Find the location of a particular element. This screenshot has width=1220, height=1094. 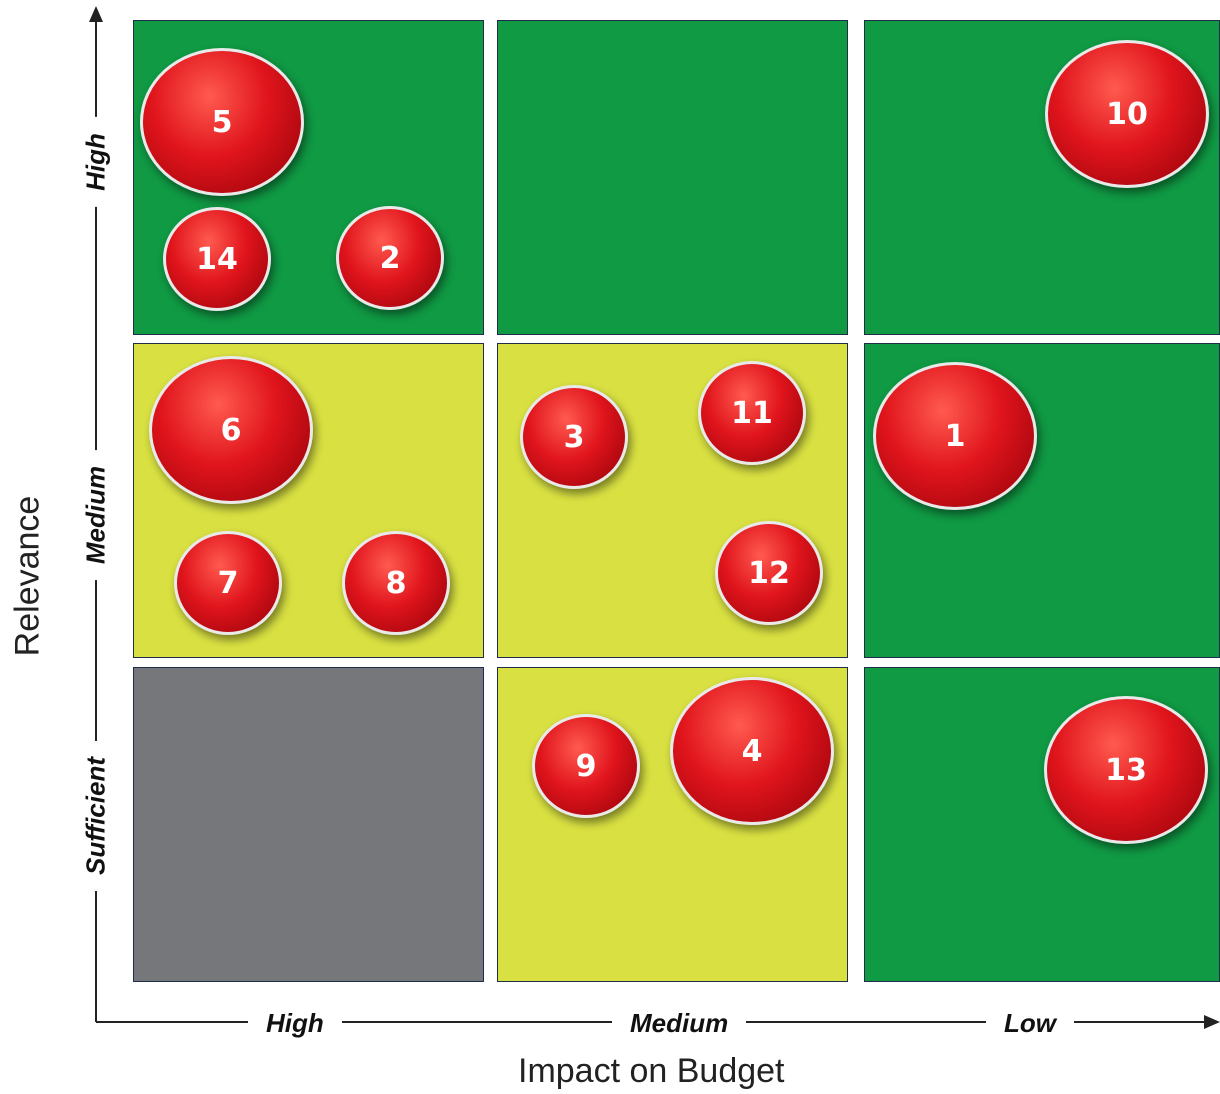

bubble-label: 10 is located at coordinates (1127, 114).